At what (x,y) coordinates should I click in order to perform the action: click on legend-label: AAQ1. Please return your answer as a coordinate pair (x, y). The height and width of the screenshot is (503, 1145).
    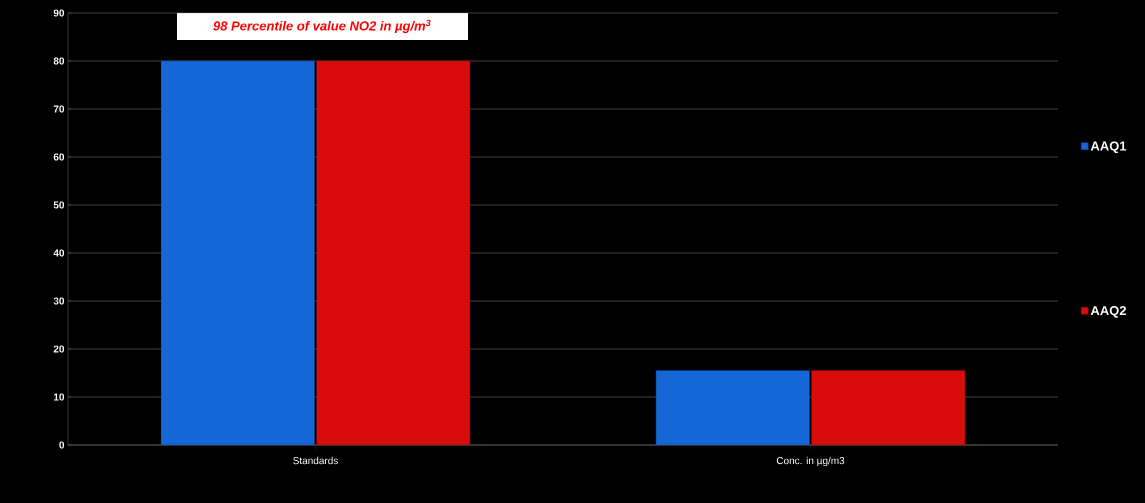
    Looking at the image, I should click on (1108, 147).